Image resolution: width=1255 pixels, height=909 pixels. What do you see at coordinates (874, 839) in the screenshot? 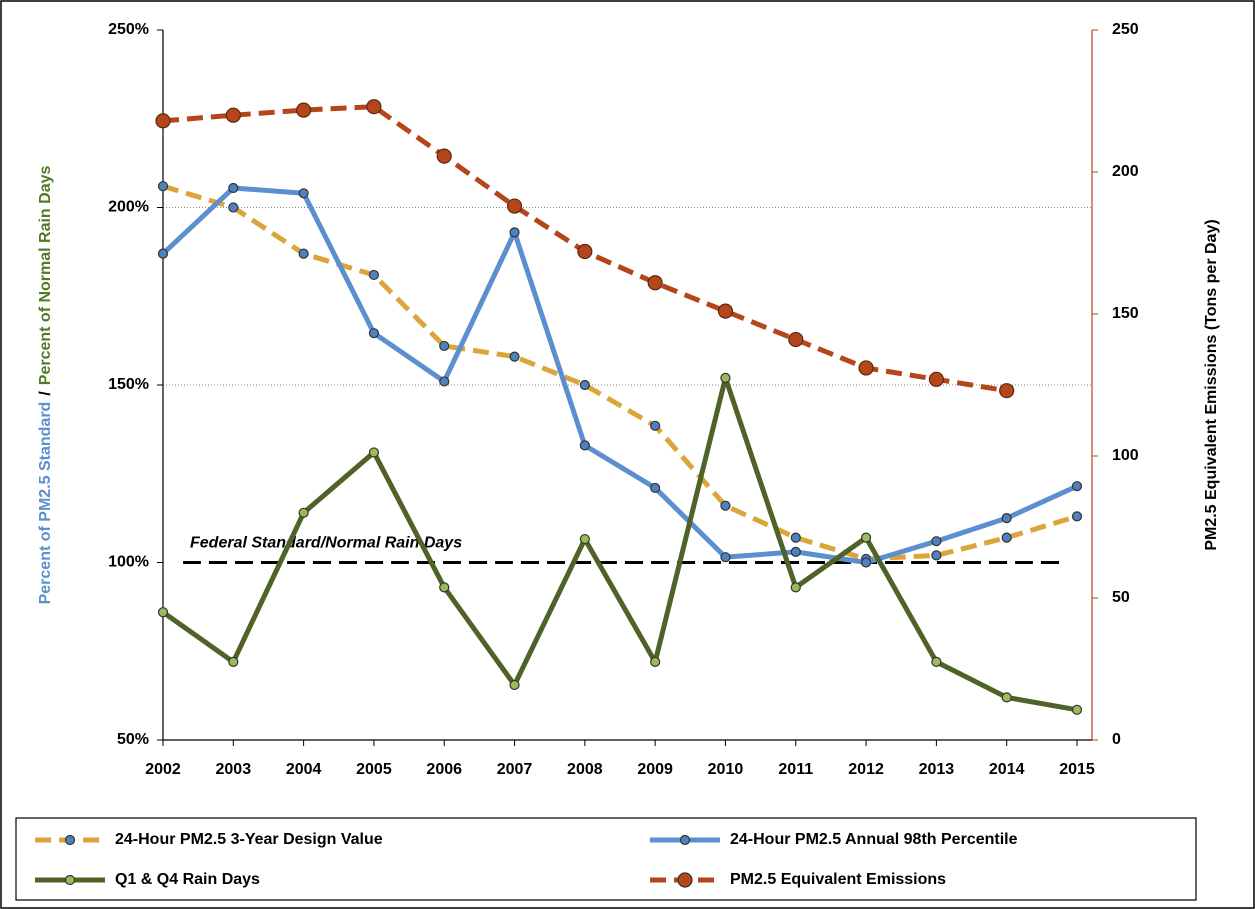
I see `legend-label: 24-Hour PM2.5 Annual 98th Percentile` at bounding box center [874, 839].